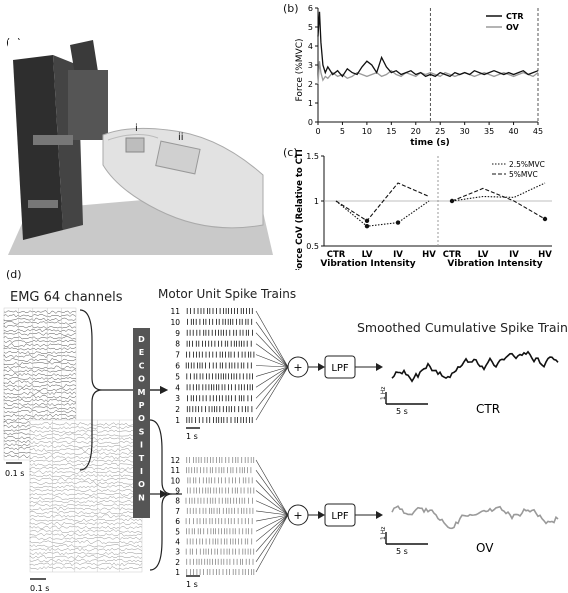  I want to click on decomposition-letter: D, so click(141, 339).